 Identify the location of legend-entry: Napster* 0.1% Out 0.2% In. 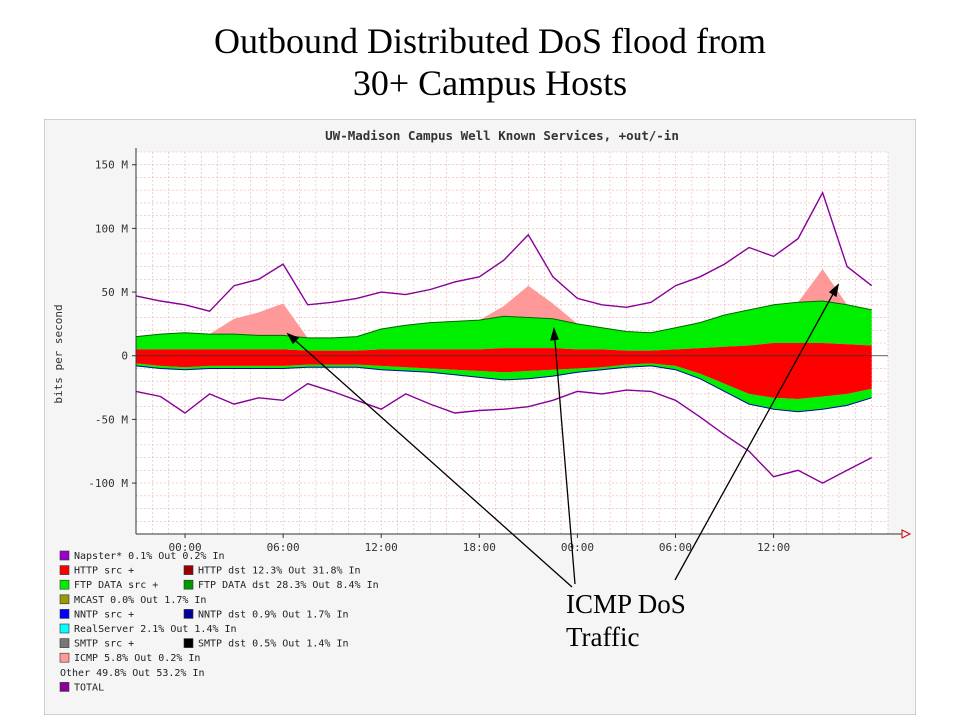
(149, 556).